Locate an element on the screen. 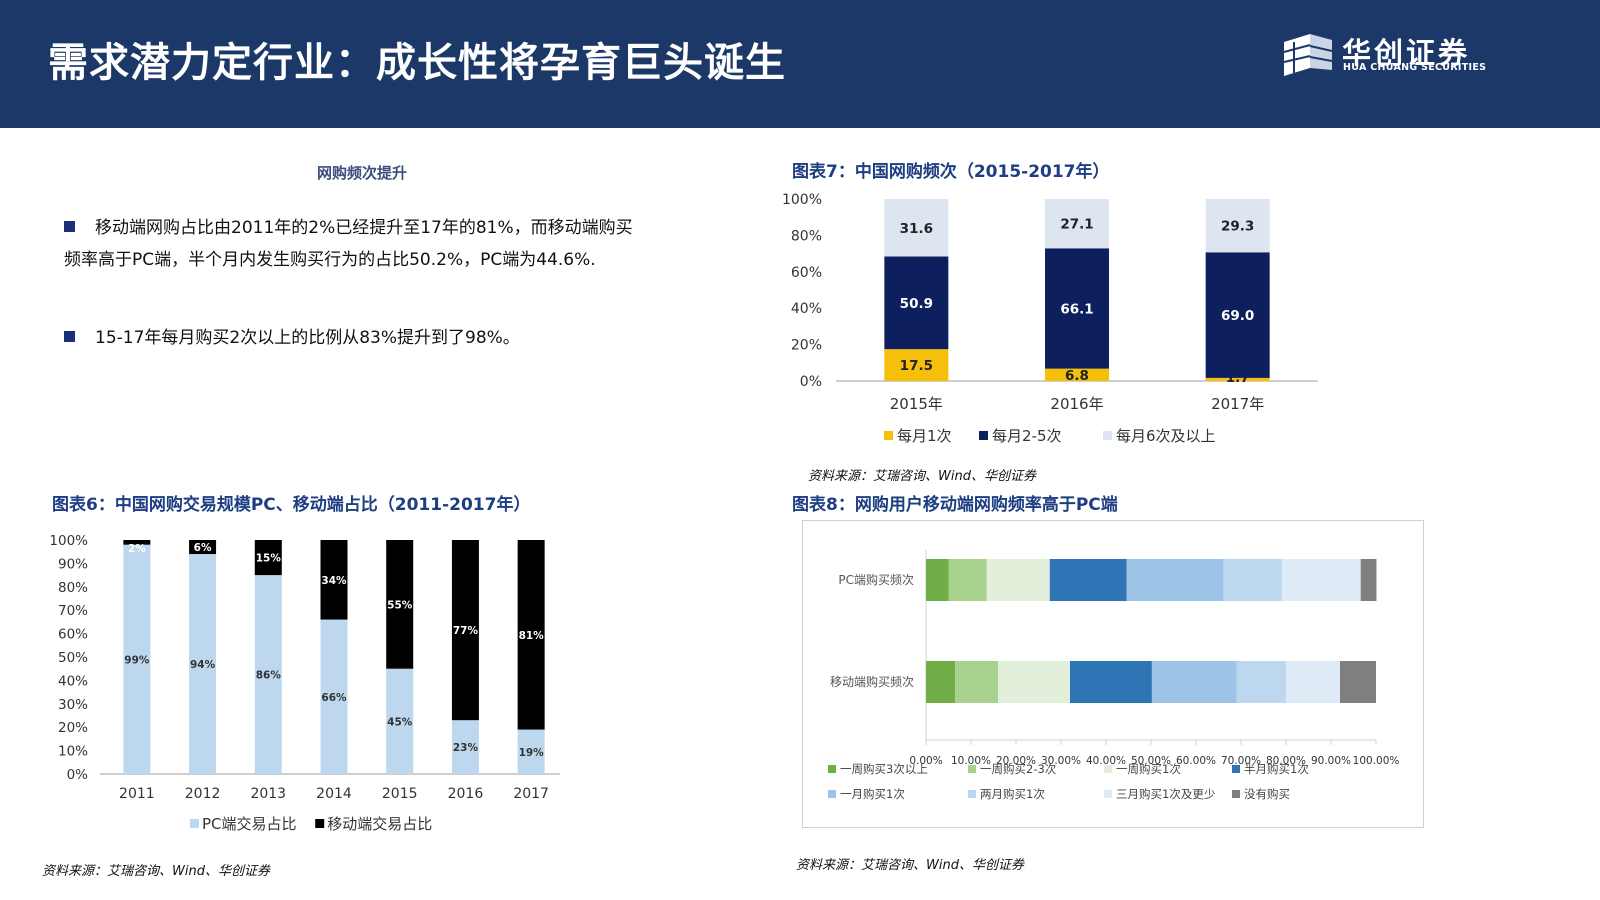 Image resolution: width=1600 pixels, height=900 pixels. page-title: 需求潜力定行业：成长性将孕育巨头诞生 is located at coordinates (417, 63).